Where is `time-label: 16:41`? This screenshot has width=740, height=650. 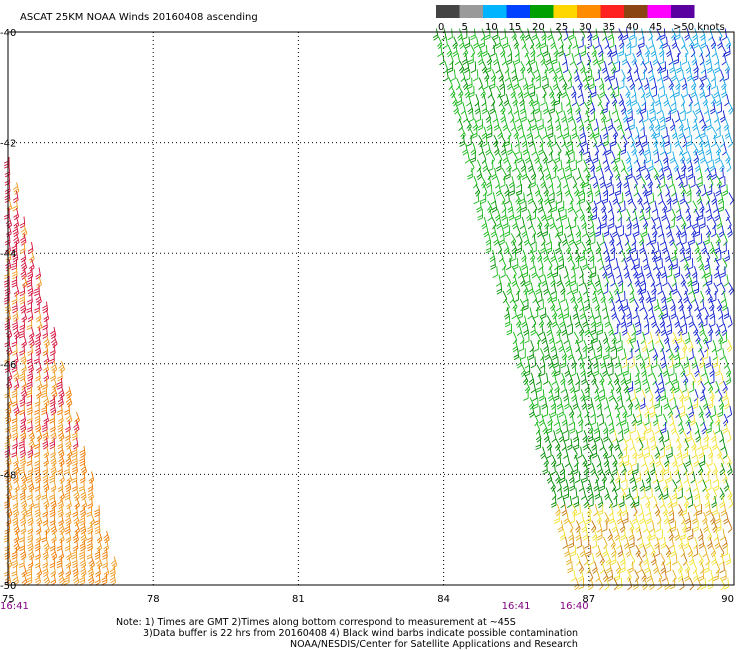
time-label: 16:41 is located at coordinates (14, 606).